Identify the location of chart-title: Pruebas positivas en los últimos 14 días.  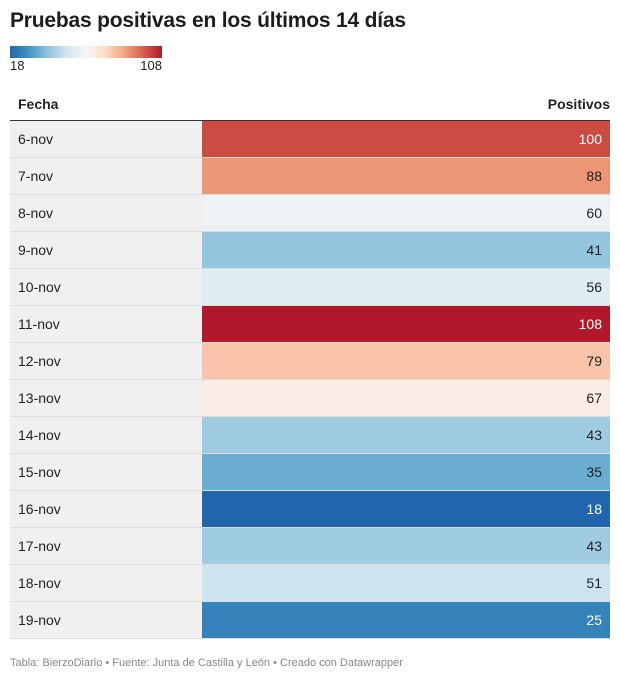
(208, 20).